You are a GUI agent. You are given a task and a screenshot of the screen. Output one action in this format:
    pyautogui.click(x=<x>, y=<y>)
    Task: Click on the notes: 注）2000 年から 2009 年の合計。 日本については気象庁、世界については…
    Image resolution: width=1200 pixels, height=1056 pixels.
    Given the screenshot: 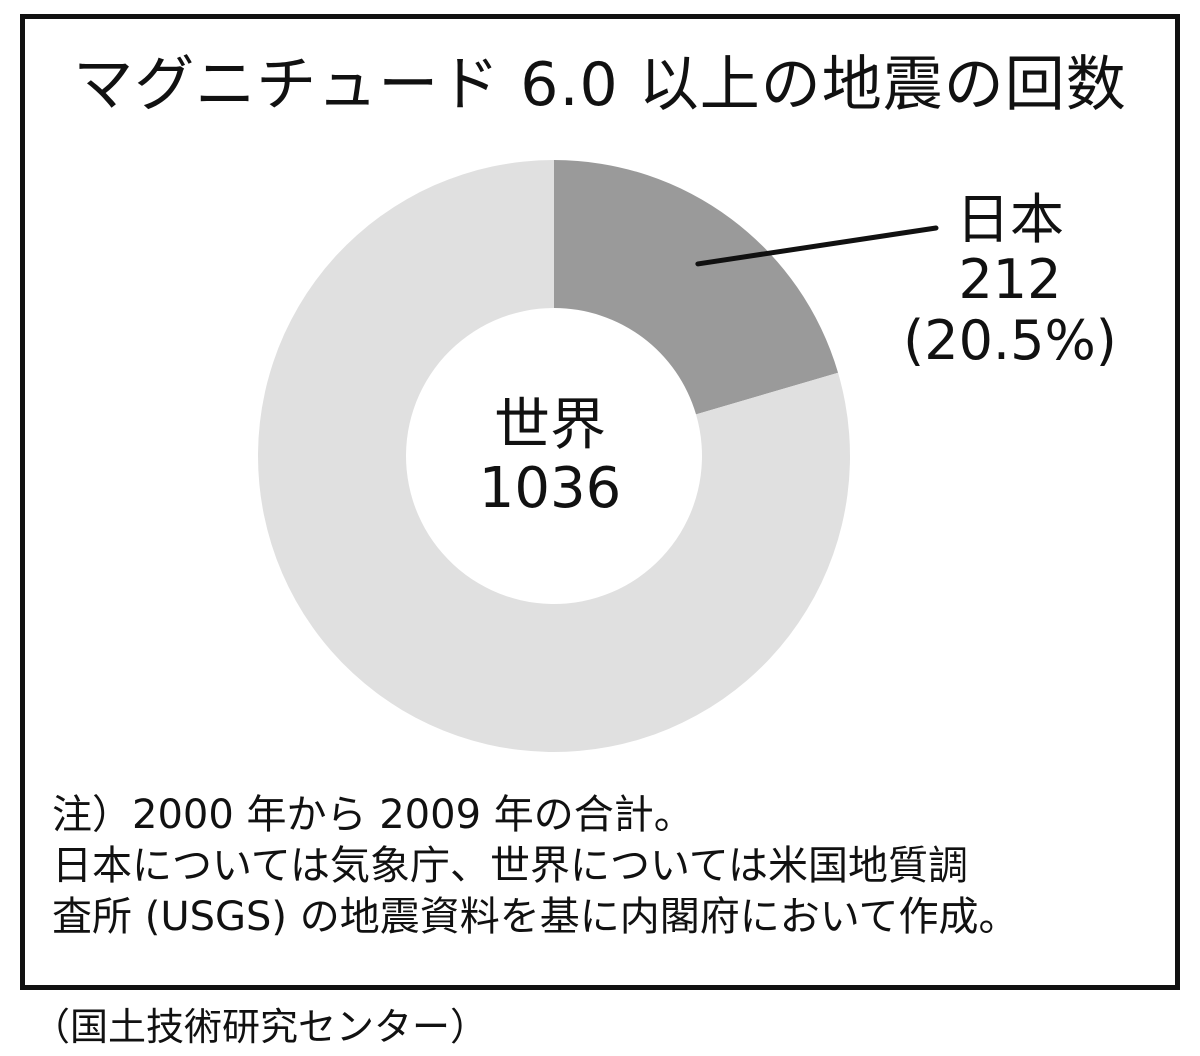 What is the action you would take?
    pyautogui.click(x=612, y=867)
    